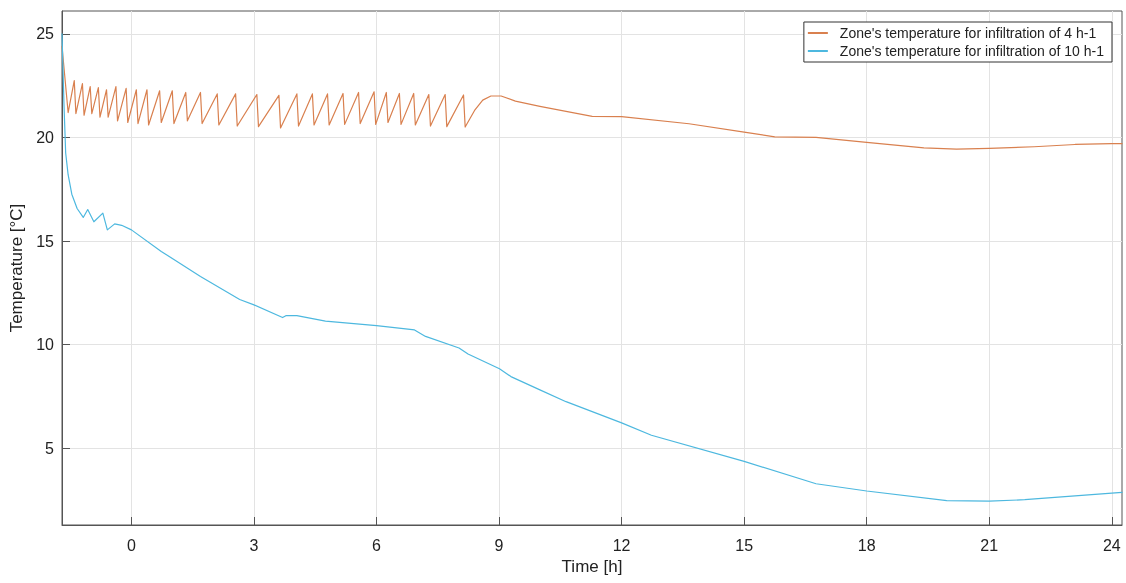  Describe the element at coordinates (45, 137) in the screenshot. I see `y-tick-label: 20` at that location.